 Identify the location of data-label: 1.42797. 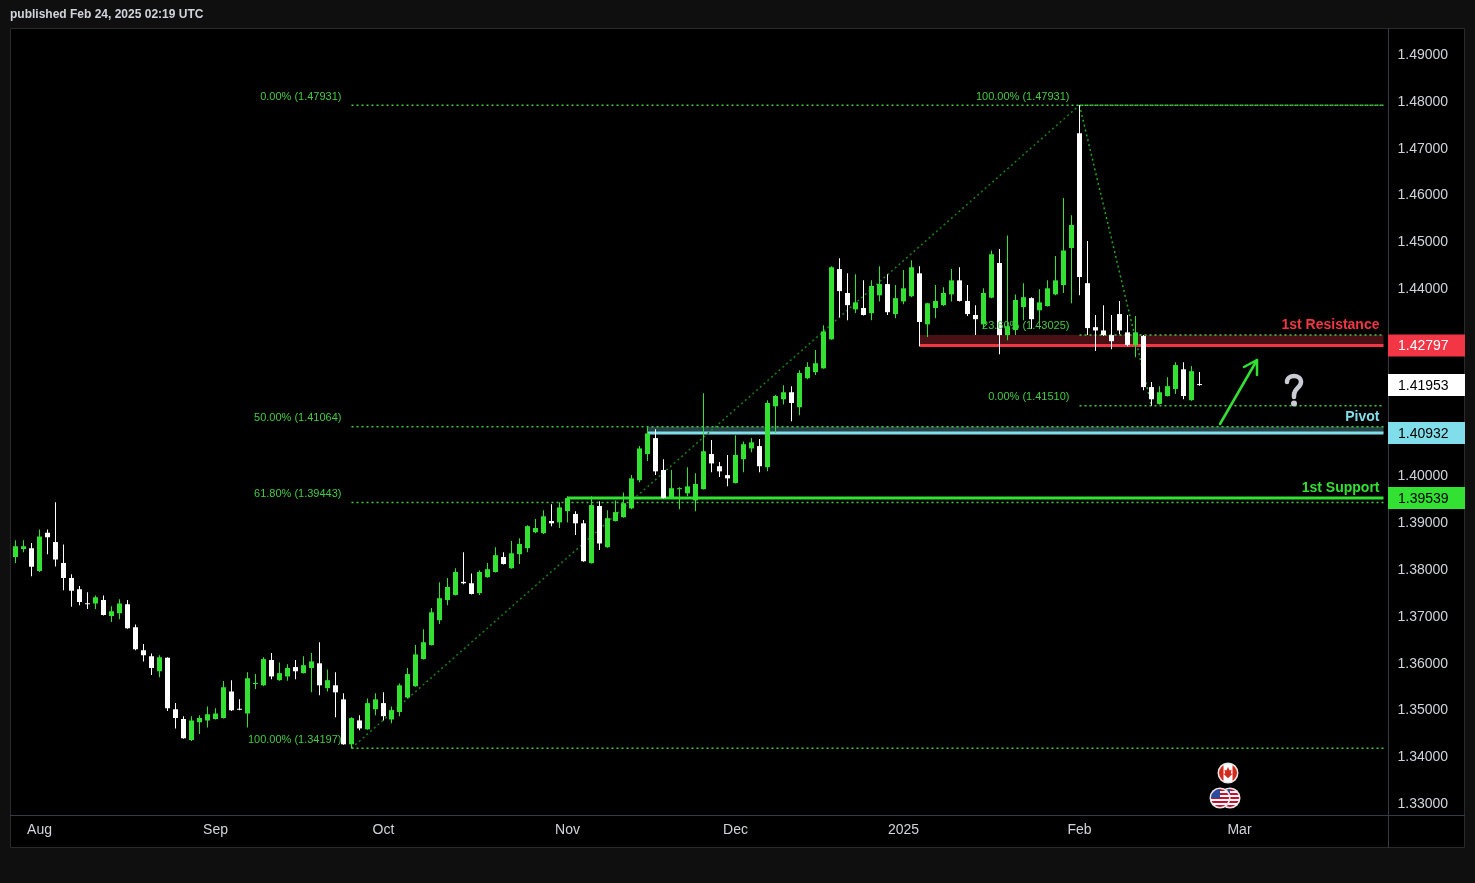
(1423, 345).